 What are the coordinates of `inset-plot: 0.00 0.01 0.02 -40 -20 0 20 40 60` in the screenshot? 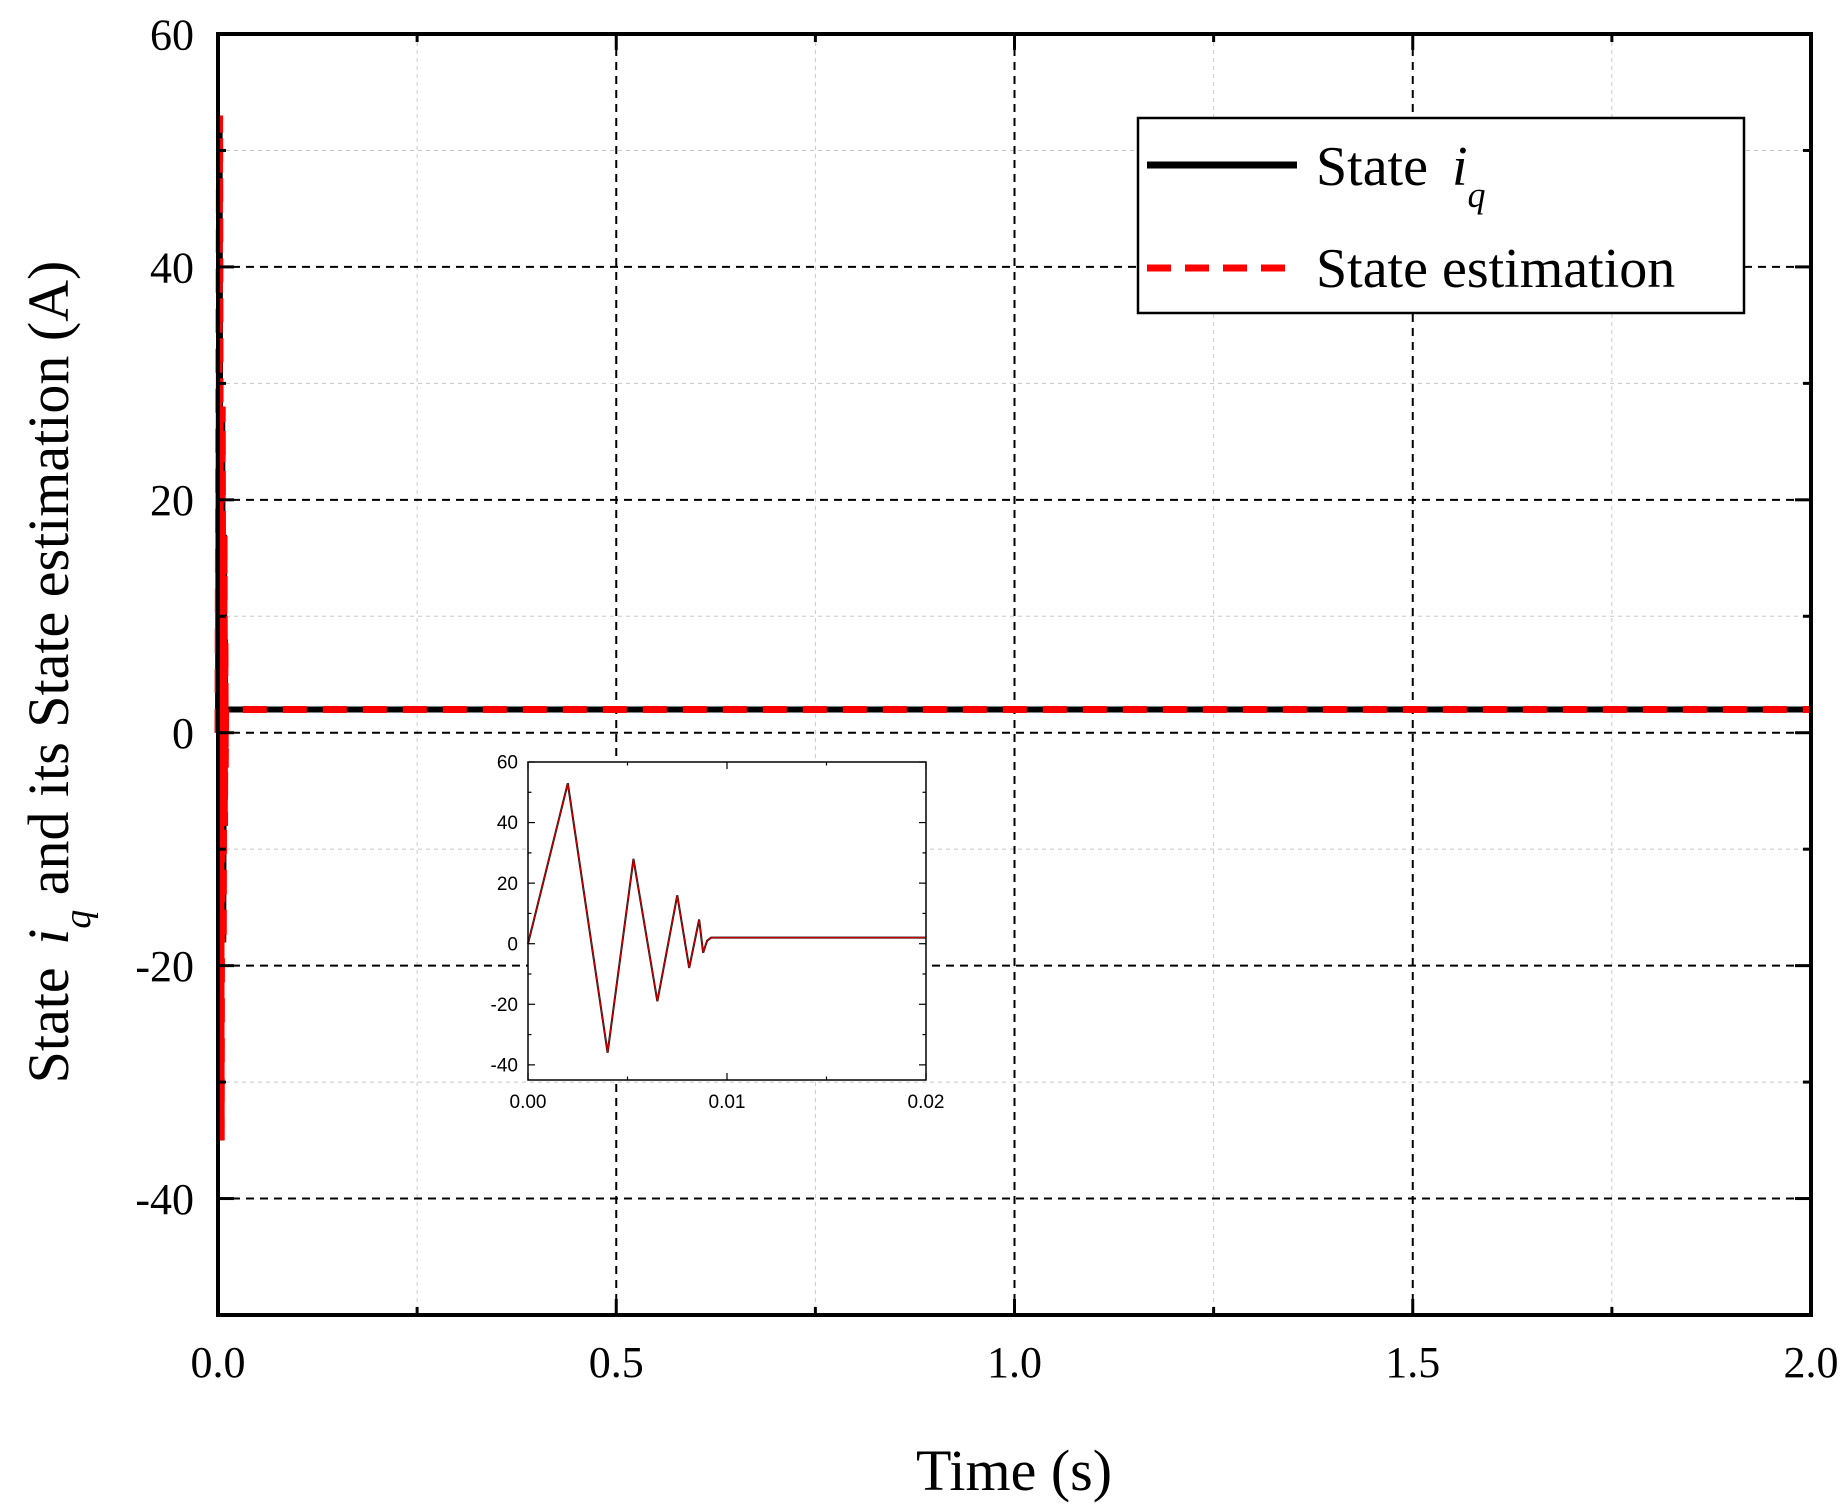 It's located at (718, 933).